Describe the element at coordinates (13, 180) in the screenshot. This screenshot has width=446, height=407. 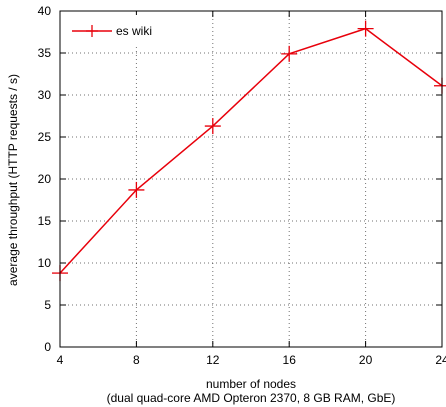
I see `y-axis-label: average throughput (HTTP requests / s)` at that location.